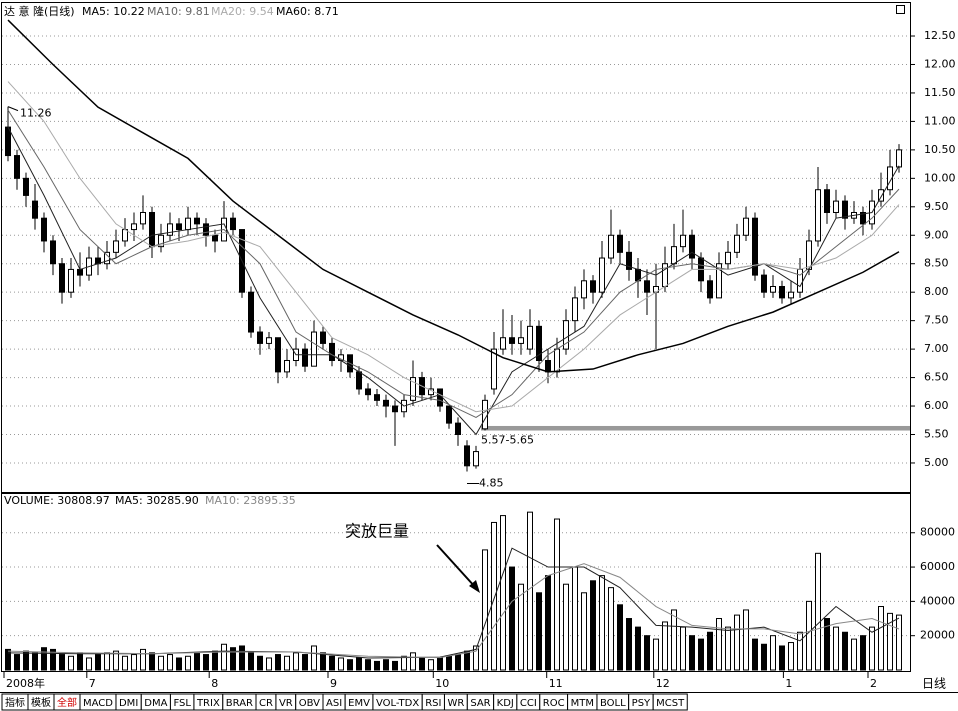 Image resolution: width=958 pixels, height=711 pixels. I want to click on y-tick-label: 9.50, so click(936, 206).